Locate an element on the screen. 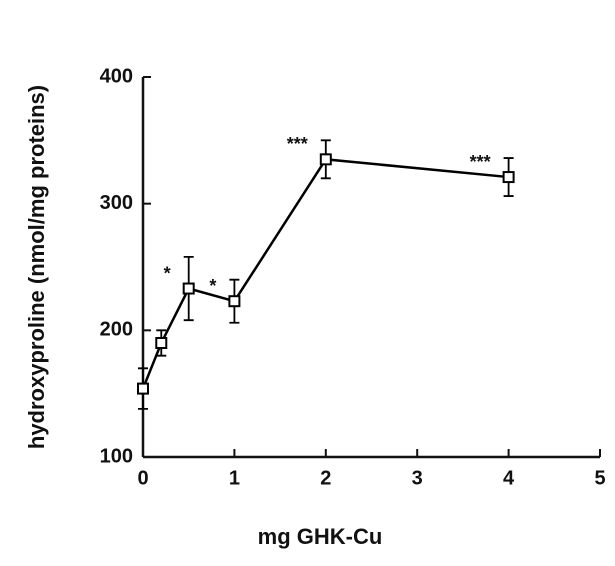 The image size is (615, 566). y-tick-label: 400 is located at coordinates (116, 76).